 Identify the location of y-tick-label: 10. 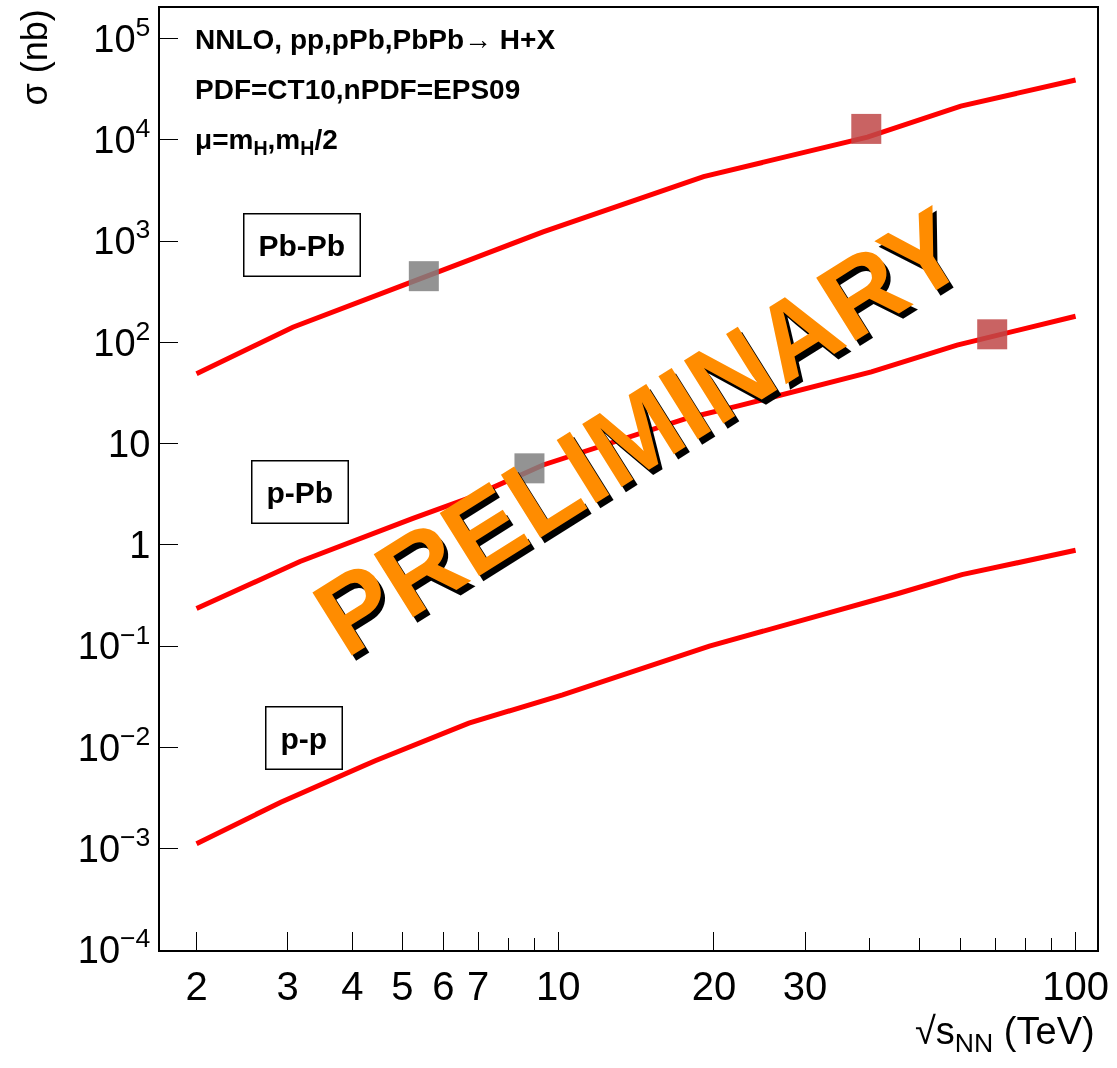
(129, 443).